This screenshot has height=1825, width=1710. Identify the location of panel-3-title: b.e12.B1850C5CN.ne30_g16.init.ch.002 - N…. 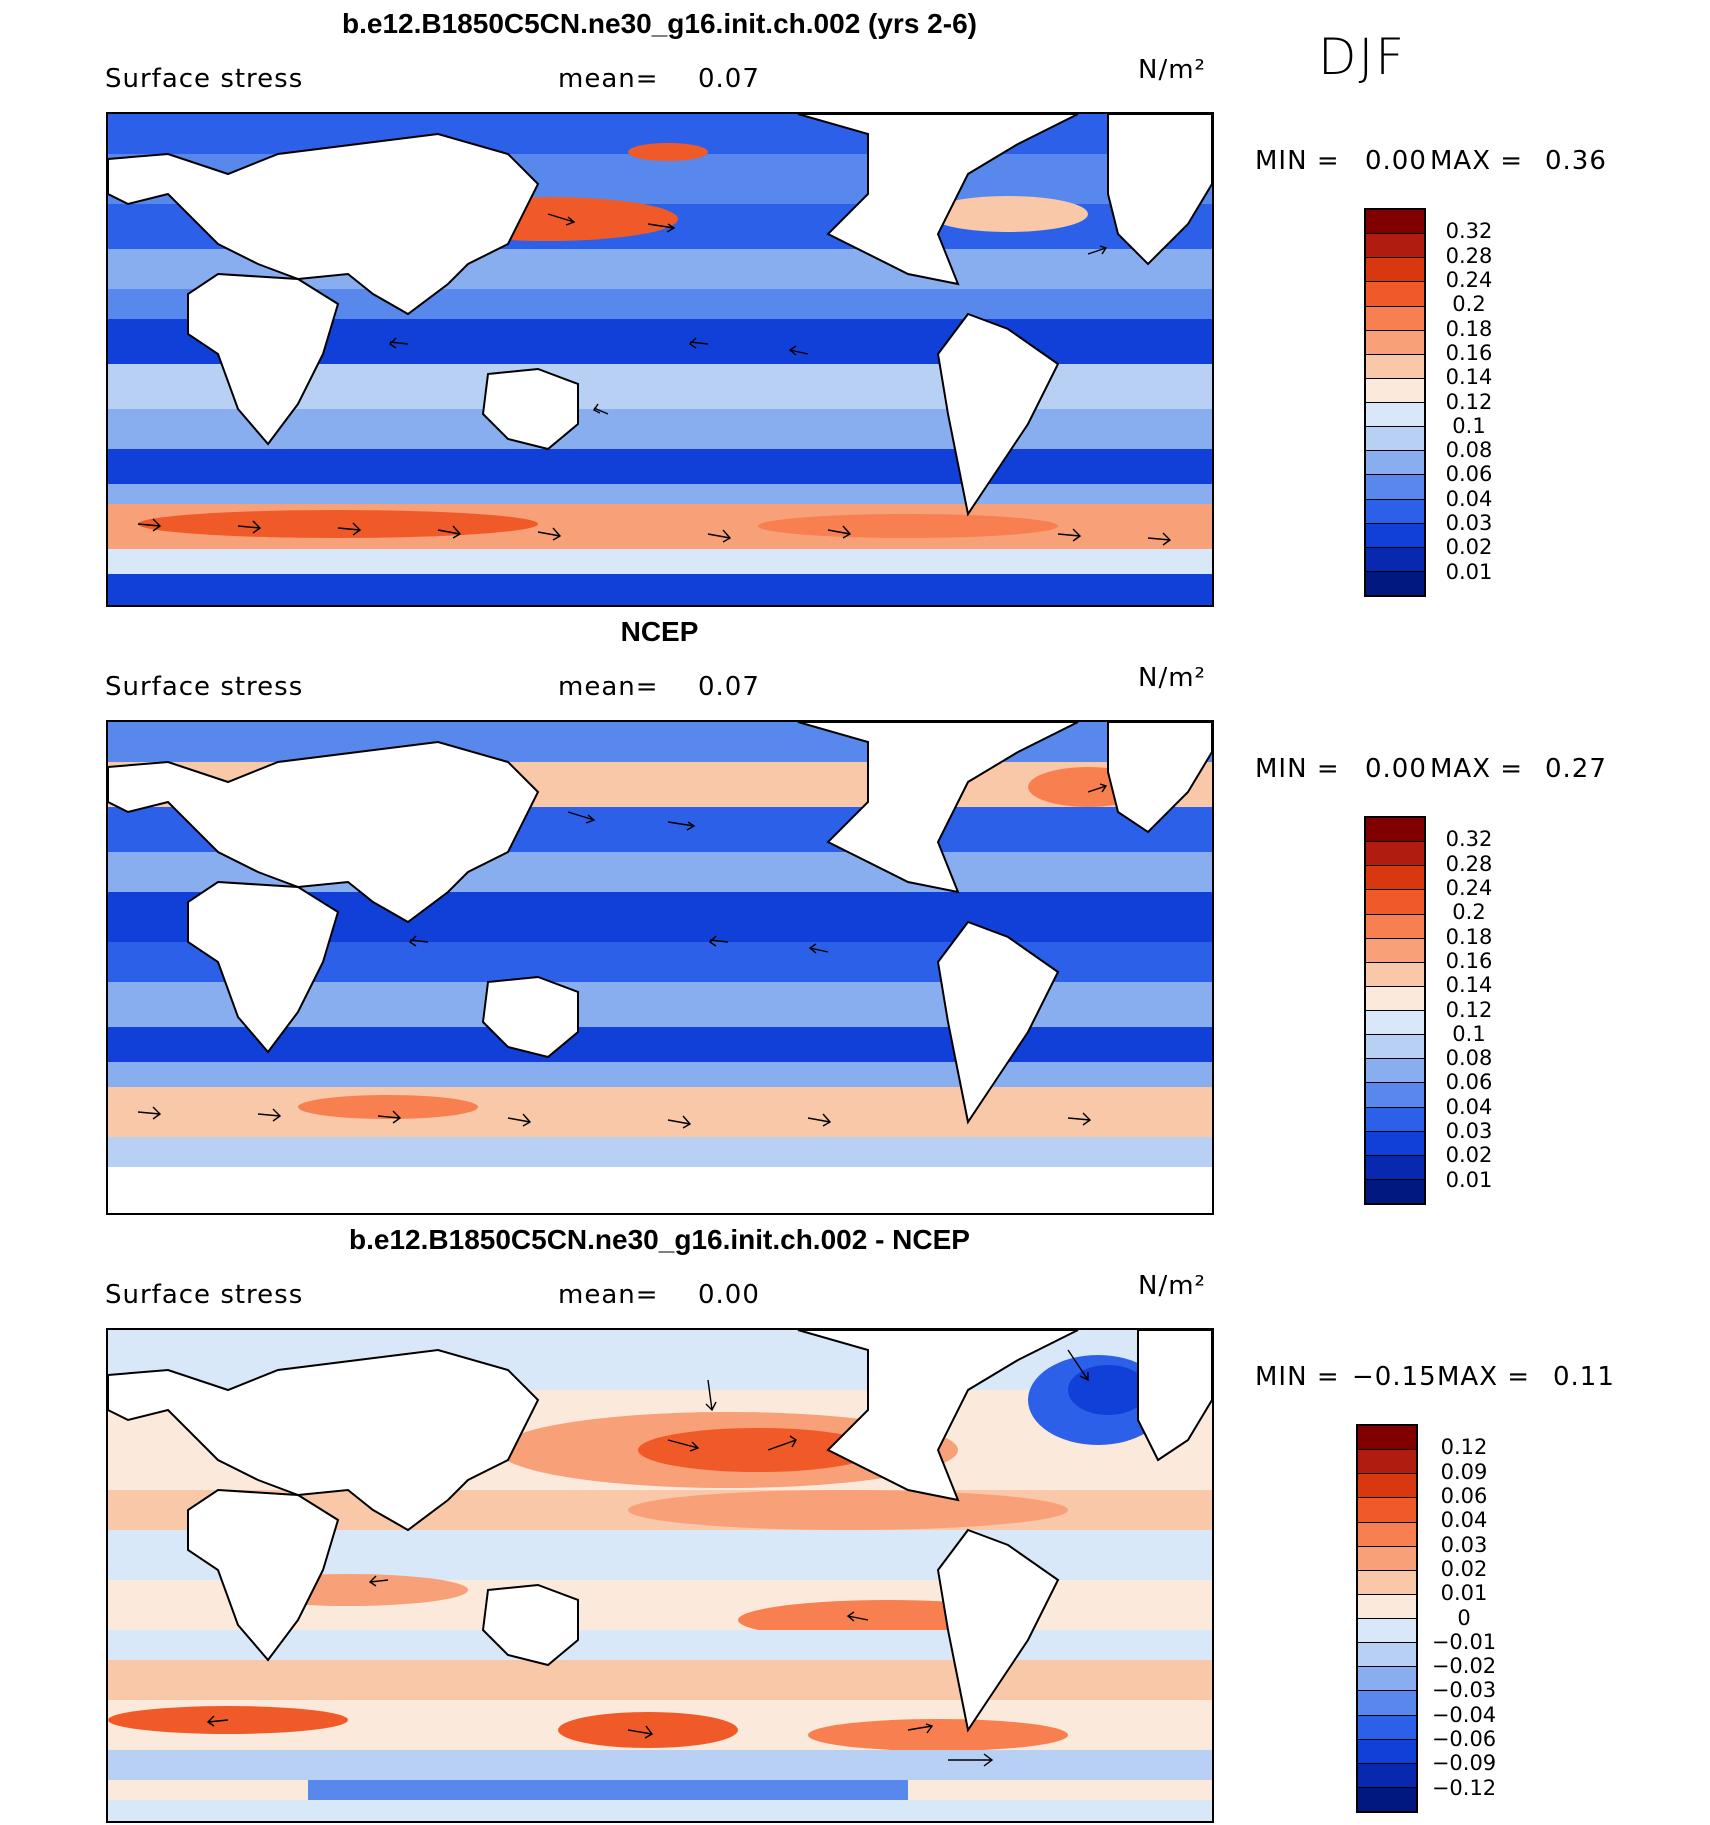
(659, 1239).